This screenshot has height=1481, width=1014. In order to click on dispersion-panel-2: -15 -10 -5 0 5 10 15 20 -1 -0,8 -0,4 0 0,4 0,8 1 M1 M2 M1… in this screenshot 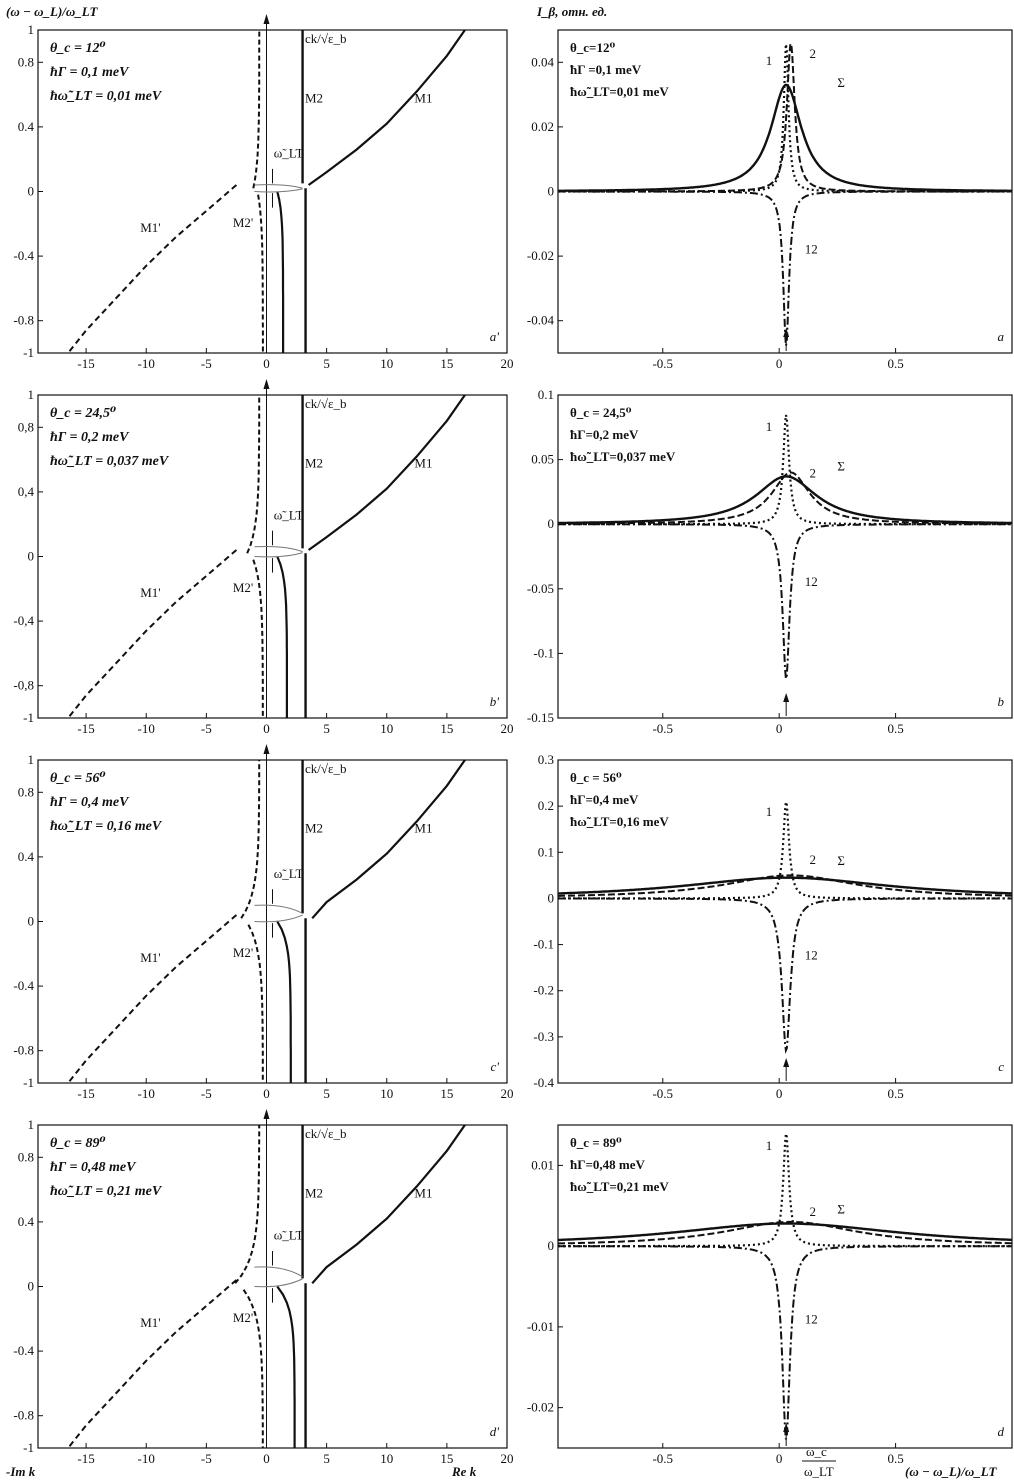, I will do `click(263, 557)`.